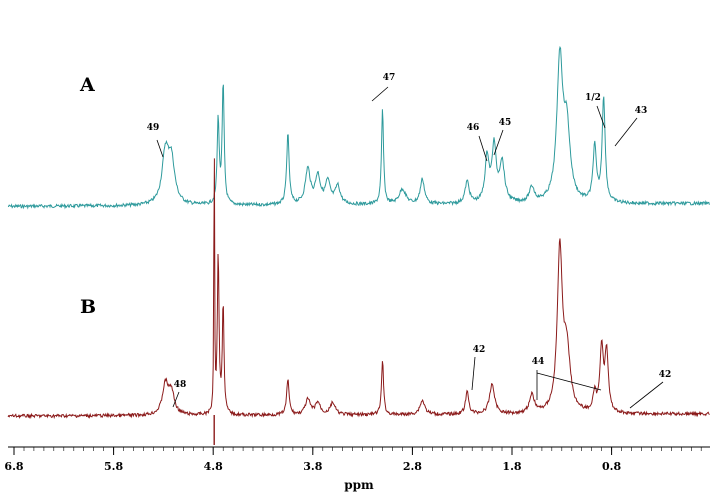  What do you see at coordinates (593, 98) in the screenshot?
I see `peak-label-a-1-2-4: 1/2` at bounding box center [593, 98].